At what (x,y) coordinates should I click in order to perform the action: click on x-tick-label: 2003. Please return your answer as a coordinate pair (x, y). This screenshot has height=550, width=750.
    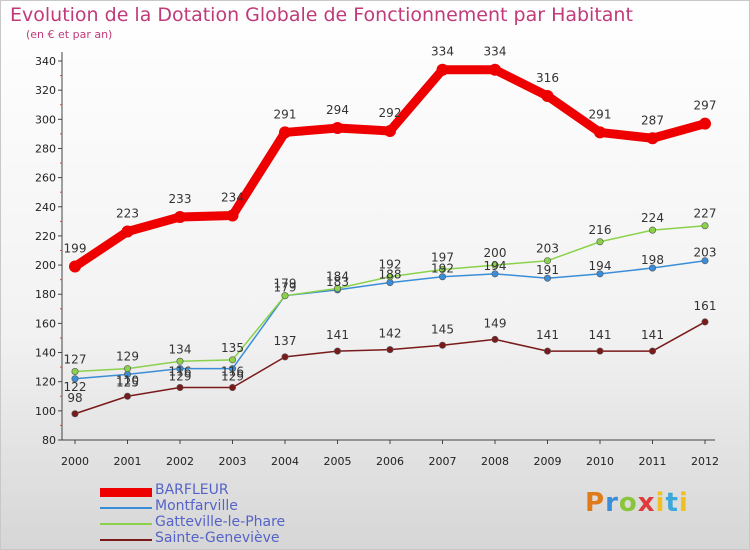
    Looking at the image, I should click on (233, 461).